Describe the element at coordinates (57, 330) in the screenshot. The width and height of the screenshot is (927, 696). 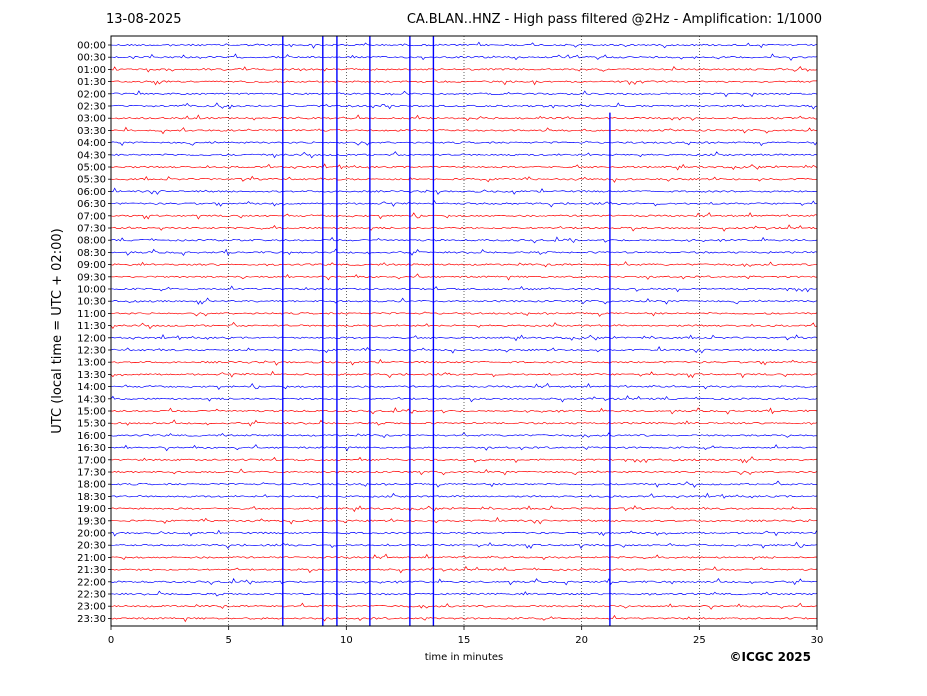
I see `y-axis-label: UTC (local time = UTC + 02:00)` at that location.